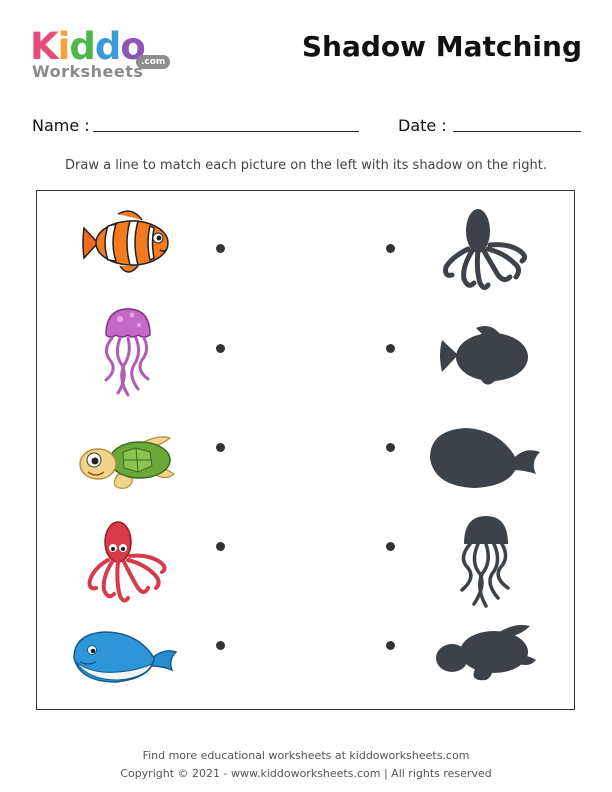 The height and width of the screenshot is (792, 612). Describe the element at coordinates (226, 131) in the screenshot. I see `name-field` at that location.